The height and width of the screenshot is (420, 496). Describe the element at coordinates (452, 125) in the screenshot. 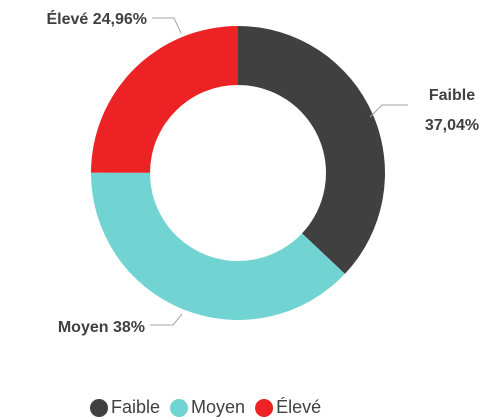

I see `slice-value: 37,04%` at that location.